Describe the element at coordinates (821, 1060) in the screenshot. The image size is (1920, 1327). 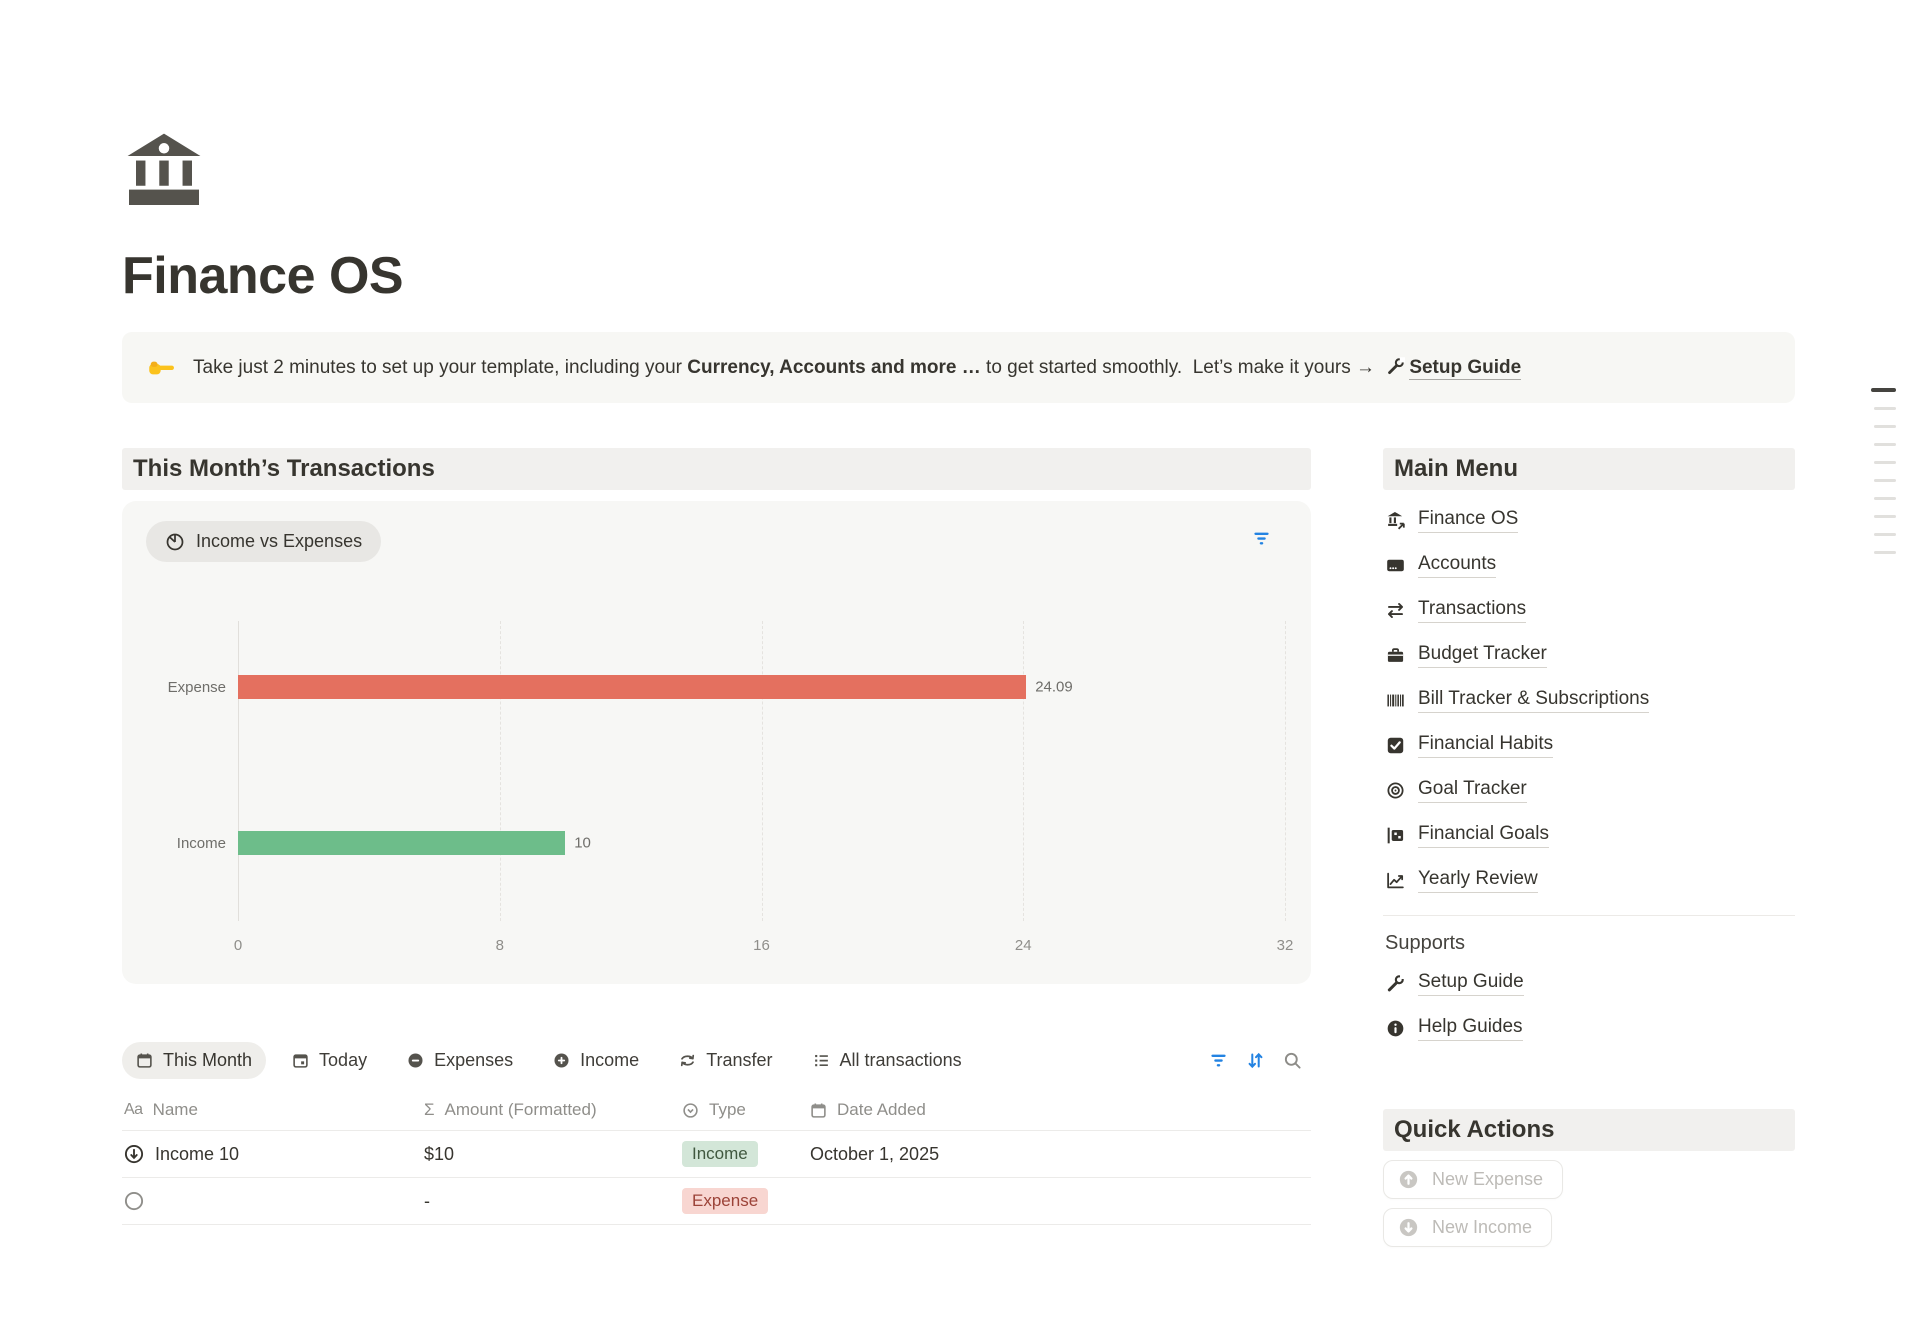
I see `list-icon` at that location.